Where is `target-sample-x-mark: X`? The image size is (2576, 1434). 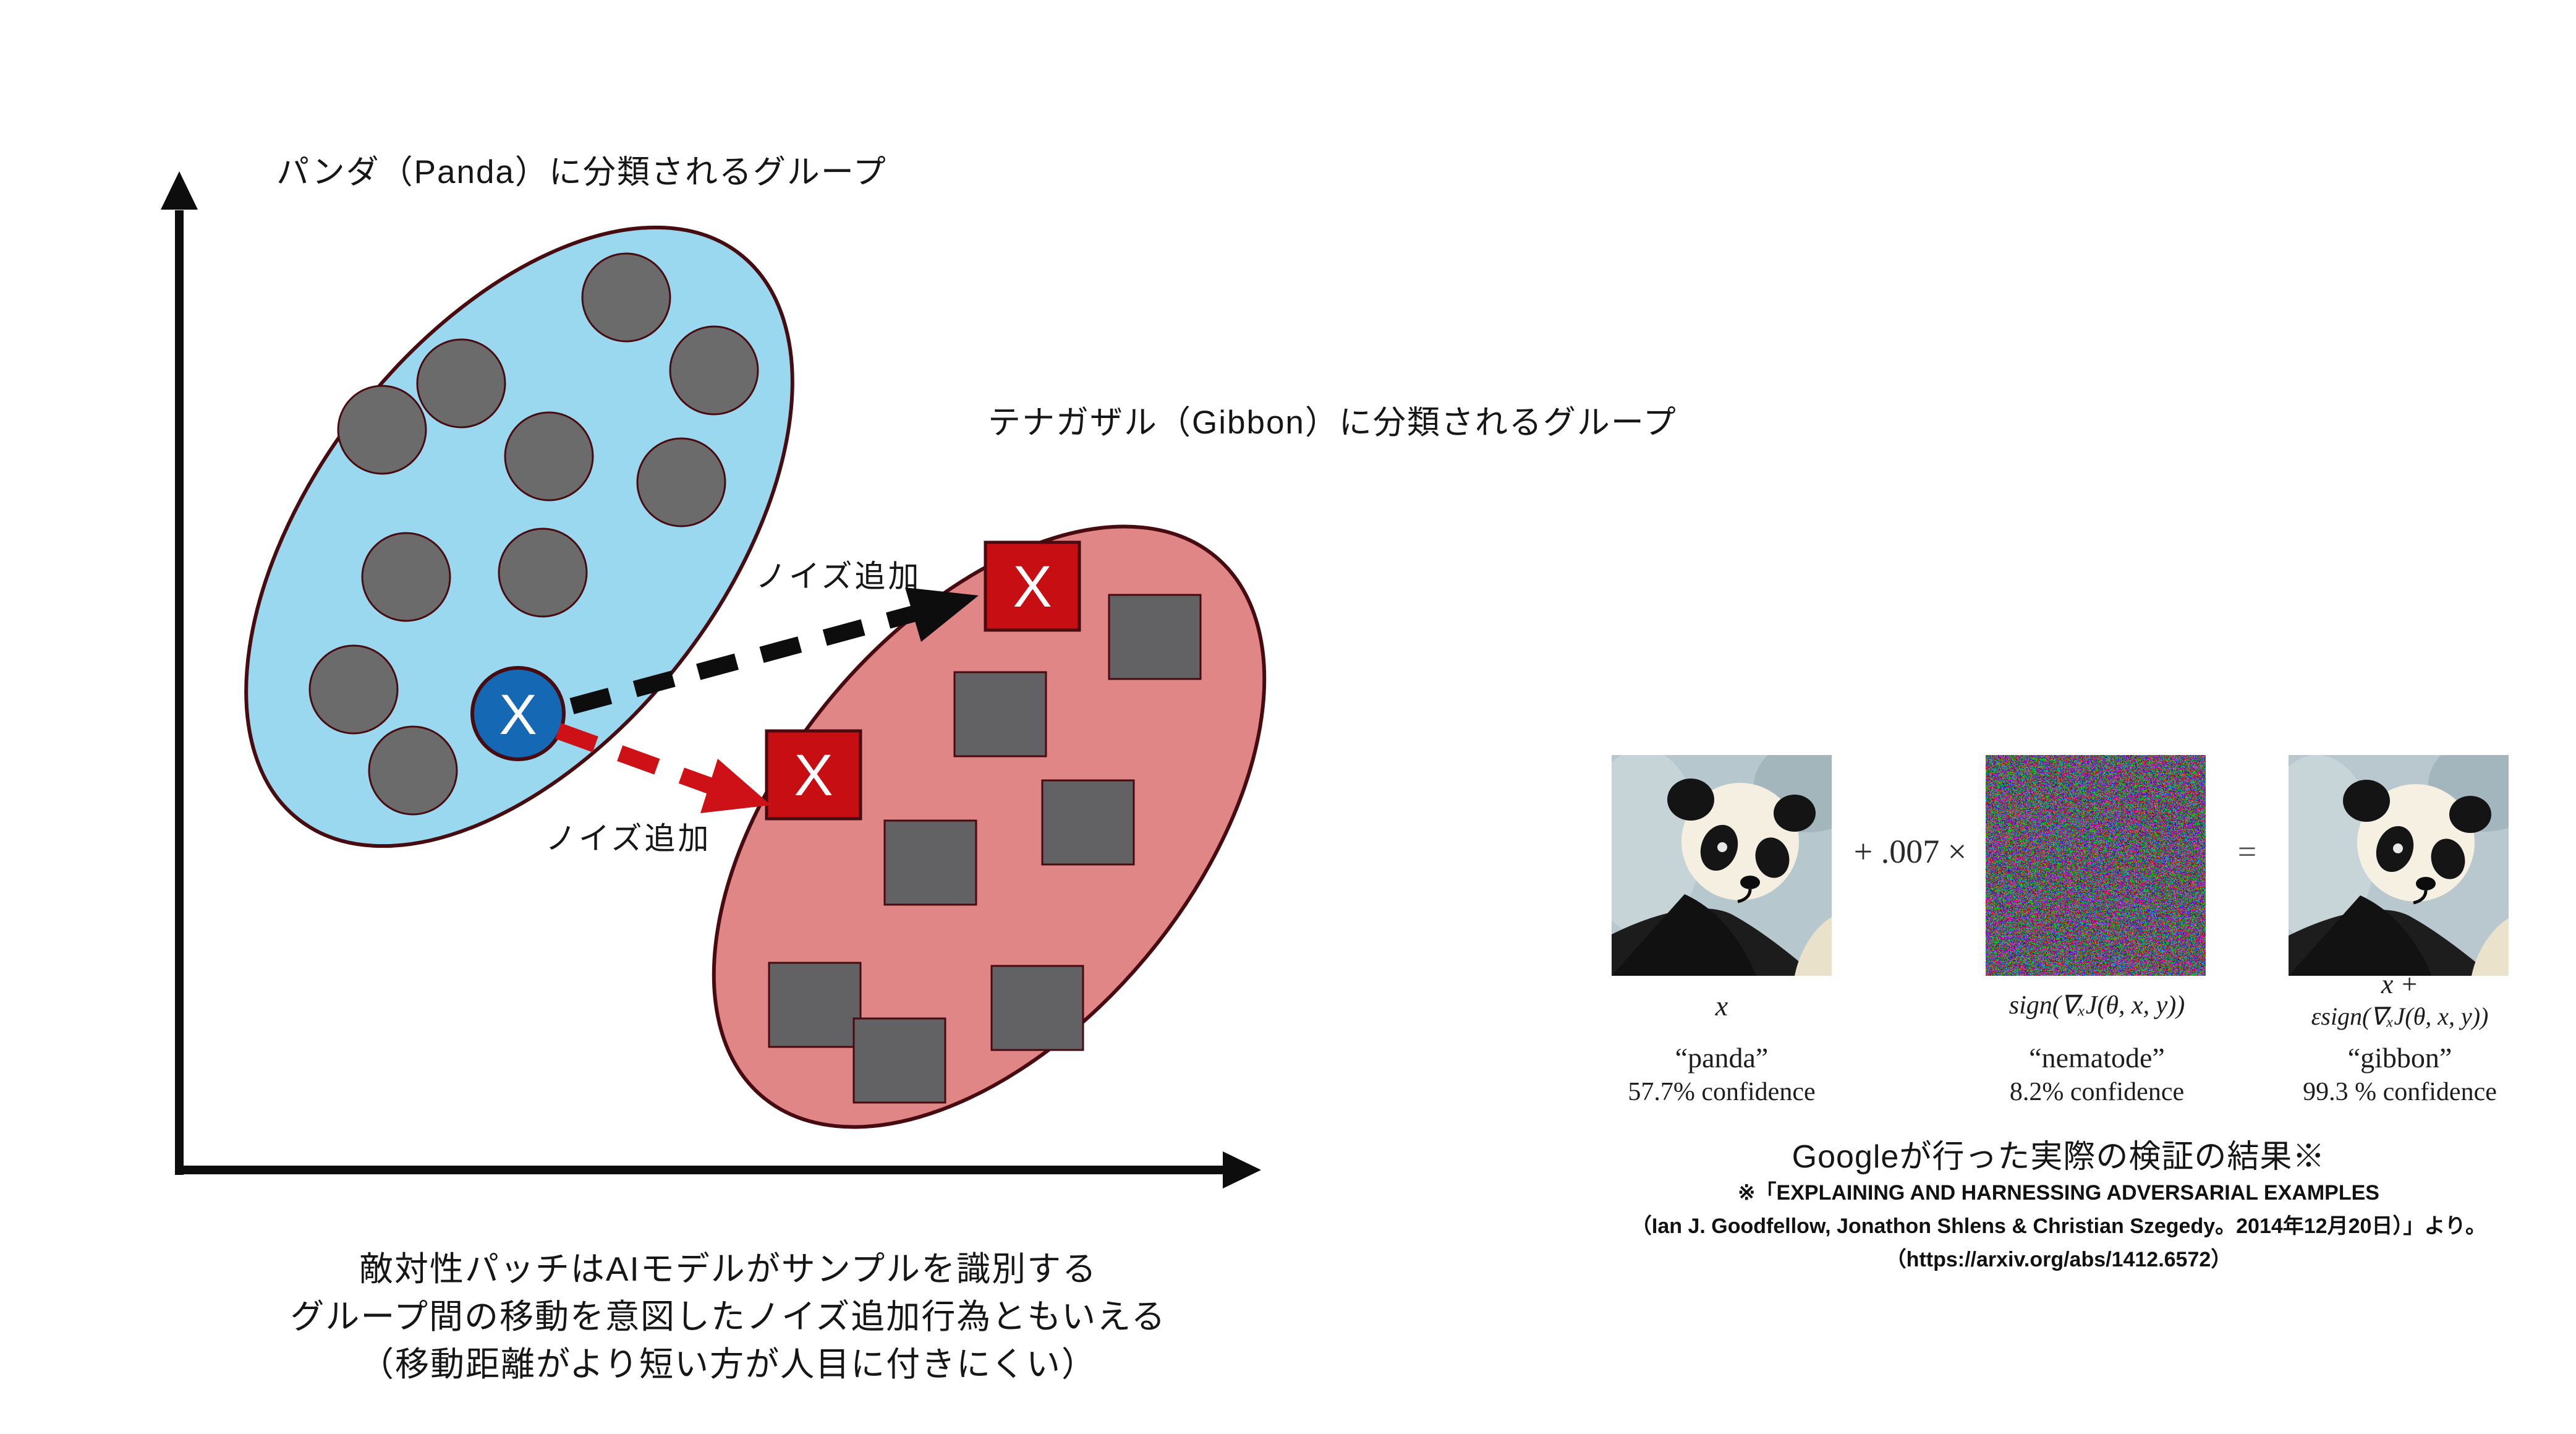 target-sample-x-mark: X is located at coordinates (518, 714).